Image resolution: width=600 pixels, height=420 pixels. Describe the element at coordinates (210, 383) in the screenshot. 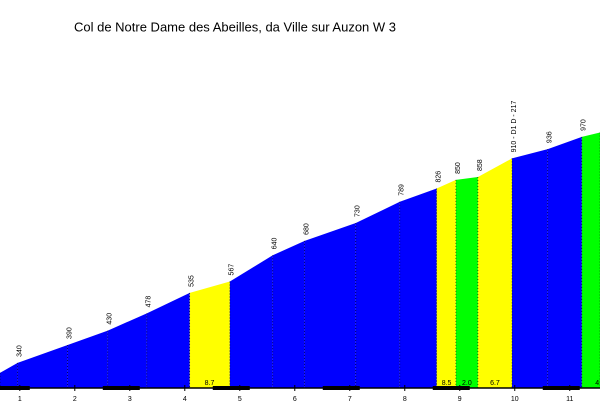

I see `gradient-label: 8.7` at that location.